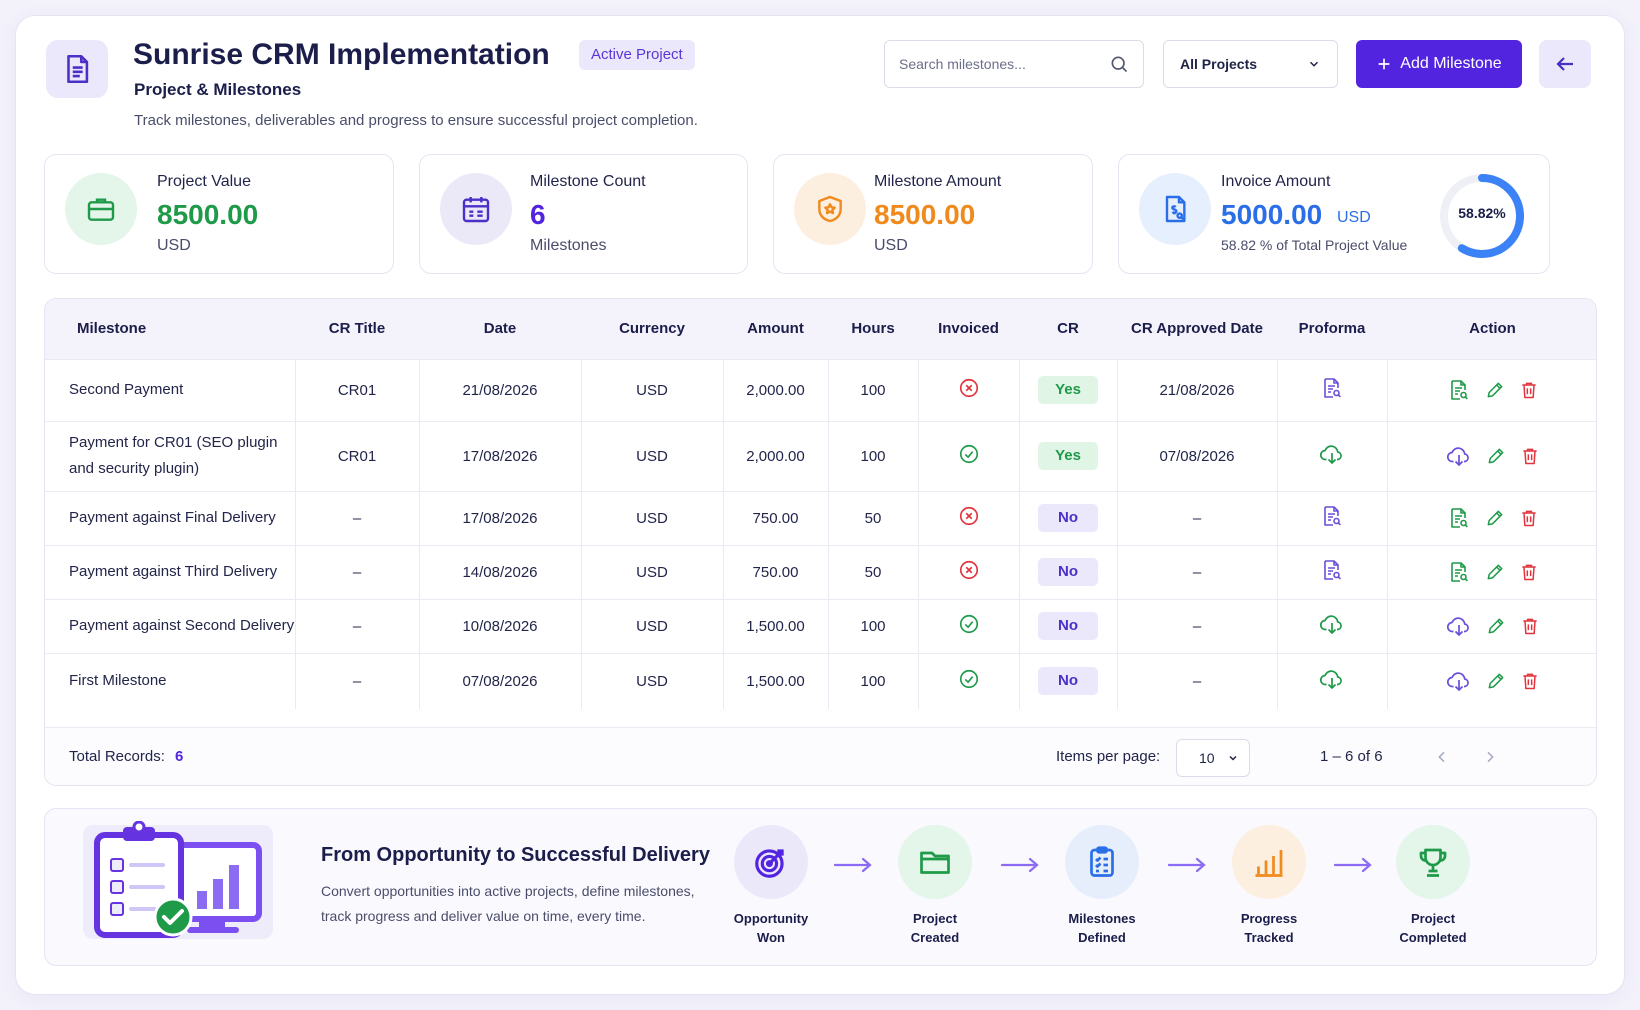  I want to click on date-cell: 14/08/2026, so click(499, 571).